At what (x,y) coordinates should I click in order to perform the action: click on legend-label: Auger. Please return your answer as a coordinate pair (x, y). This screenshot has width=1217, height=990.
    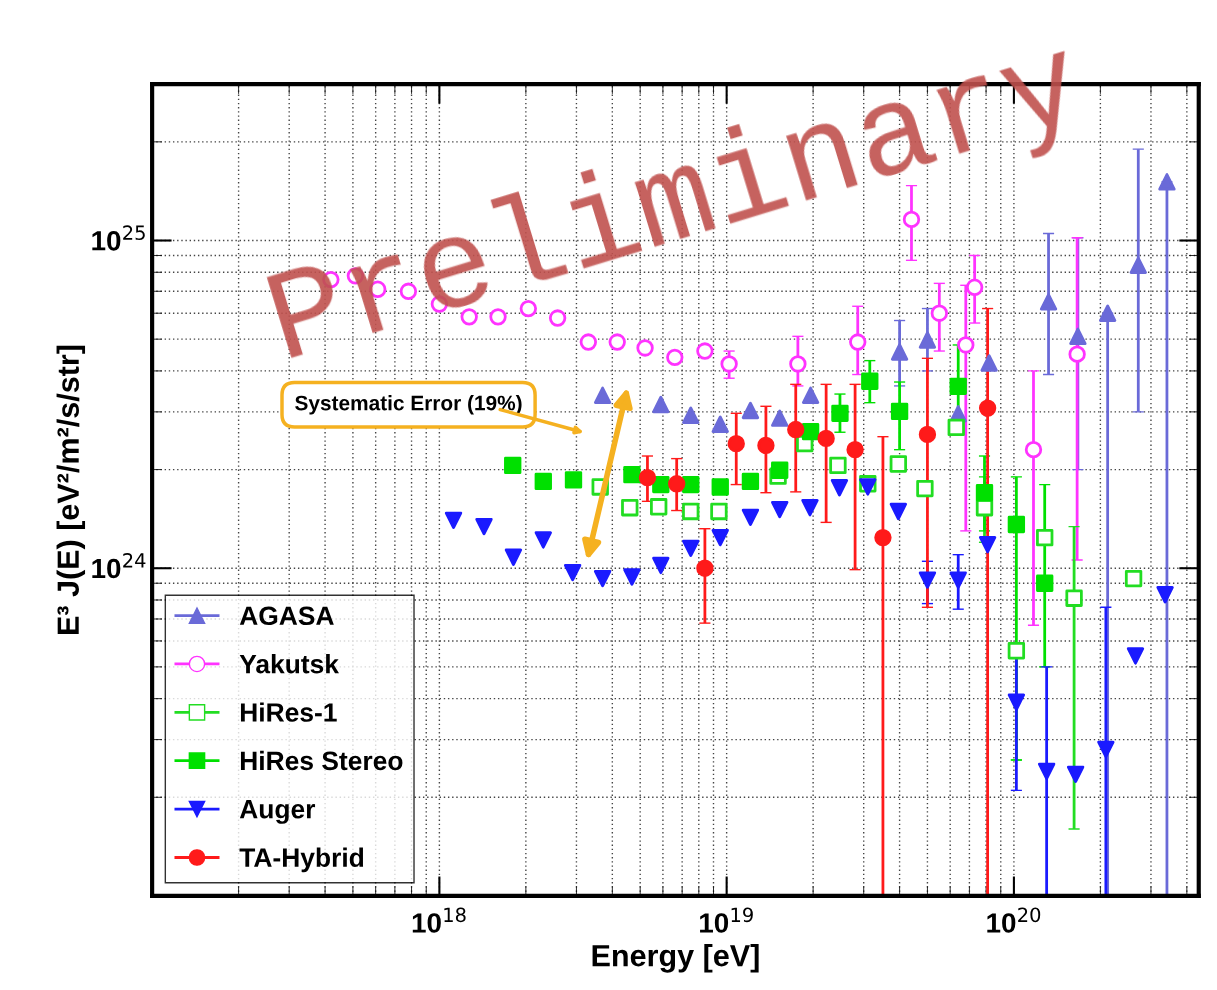
    Looking at the image, I should click on (277, 812).